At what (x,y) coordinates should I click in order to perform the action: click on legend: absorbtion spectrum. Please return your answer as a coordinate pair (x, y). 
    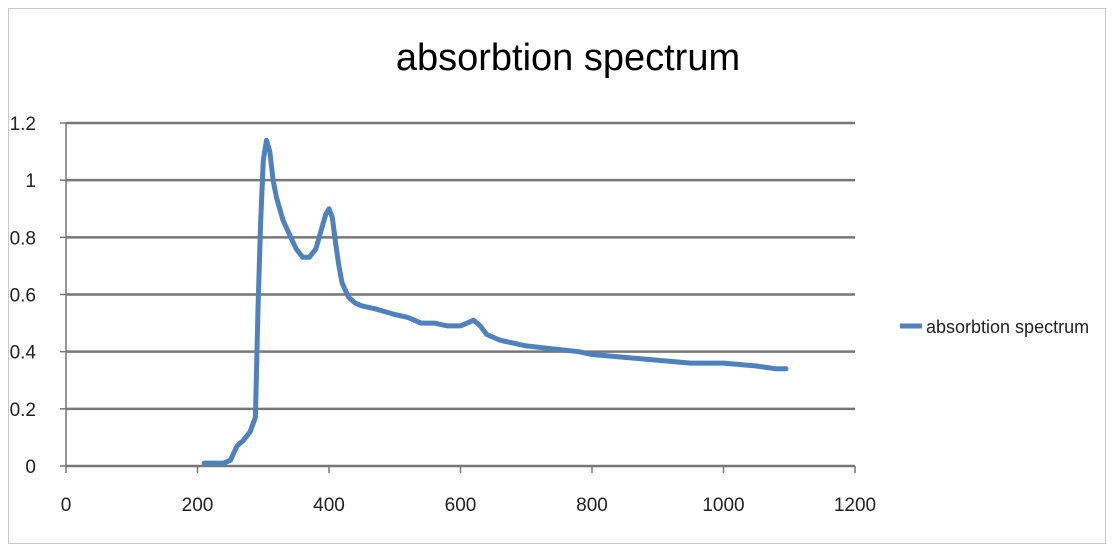
    Looking at the image, I should click on (994, 327).